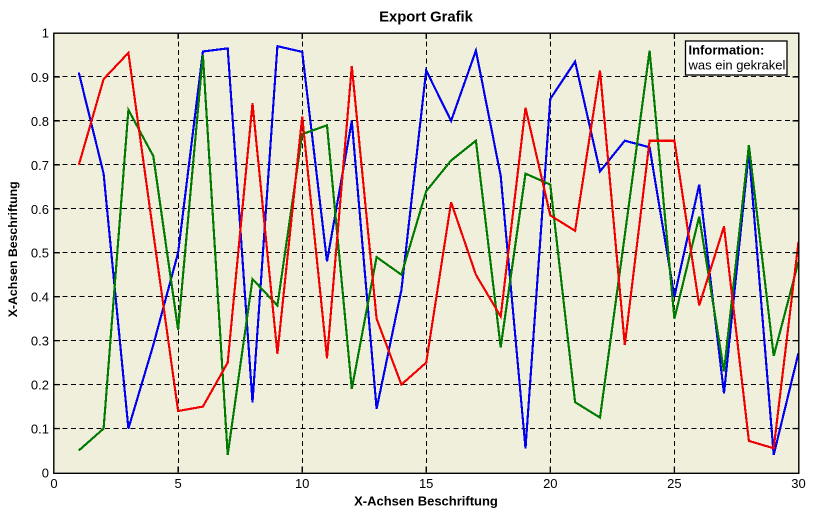 This screenshot has height=518, width=831. What do you see at coordinates (40, 429) in the screenshot?
I see `svg-text: 0.1` at bounding box center [40, 429].